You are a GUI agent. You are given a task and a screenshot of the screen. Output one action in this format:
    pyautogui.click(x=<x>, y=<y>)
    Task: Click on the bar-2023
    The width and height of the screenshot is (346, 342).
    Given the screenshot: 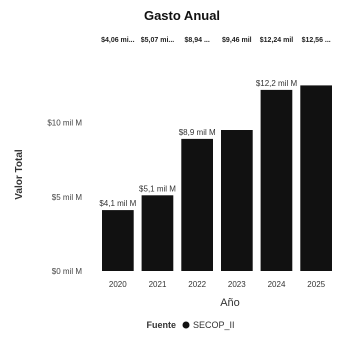 What is the action you would take?
    pyautogui.click(x=237, y=200)
    